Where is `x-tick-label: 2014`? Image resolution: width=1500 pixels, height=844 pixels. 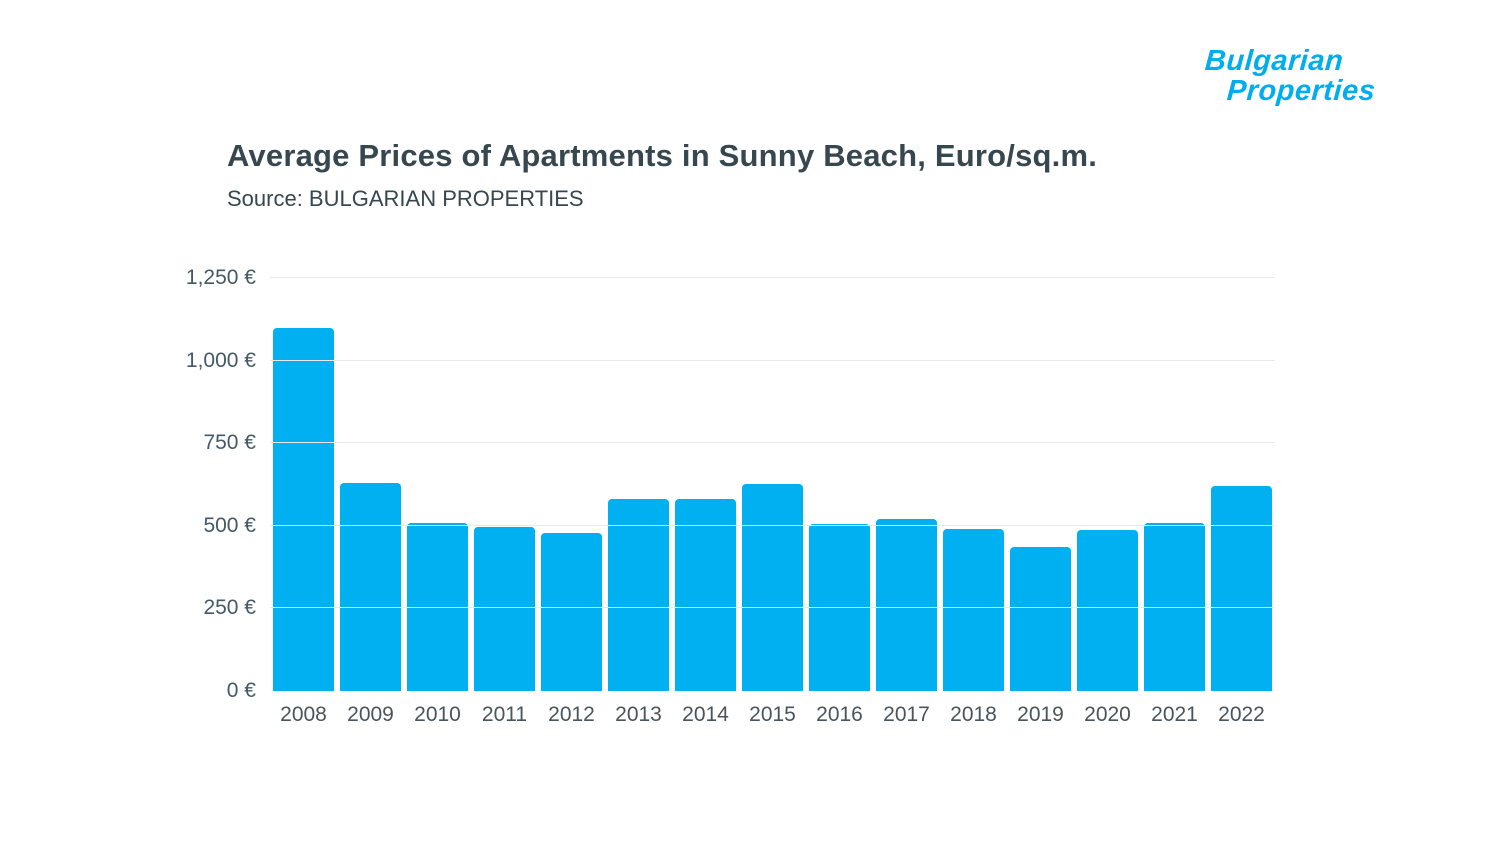
x-tick-label: 2014 is located at coordinates (705, 714).